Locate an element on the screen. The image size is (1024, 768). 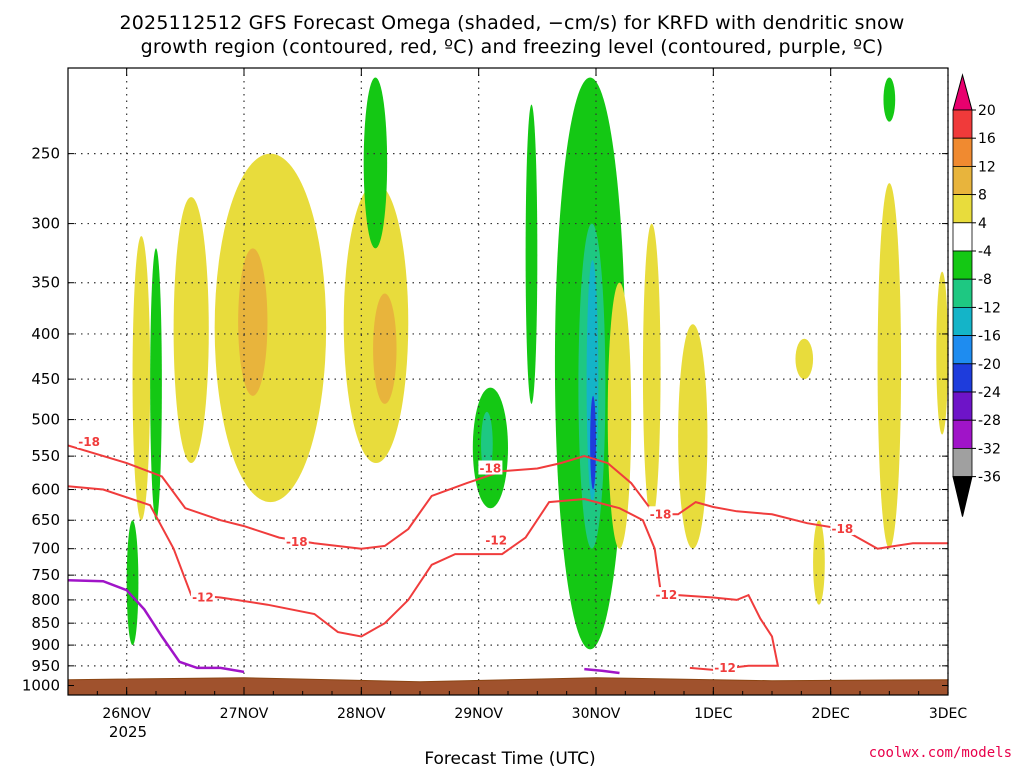
colorbar-label-8: -16 is located at coordinates (989, 337).